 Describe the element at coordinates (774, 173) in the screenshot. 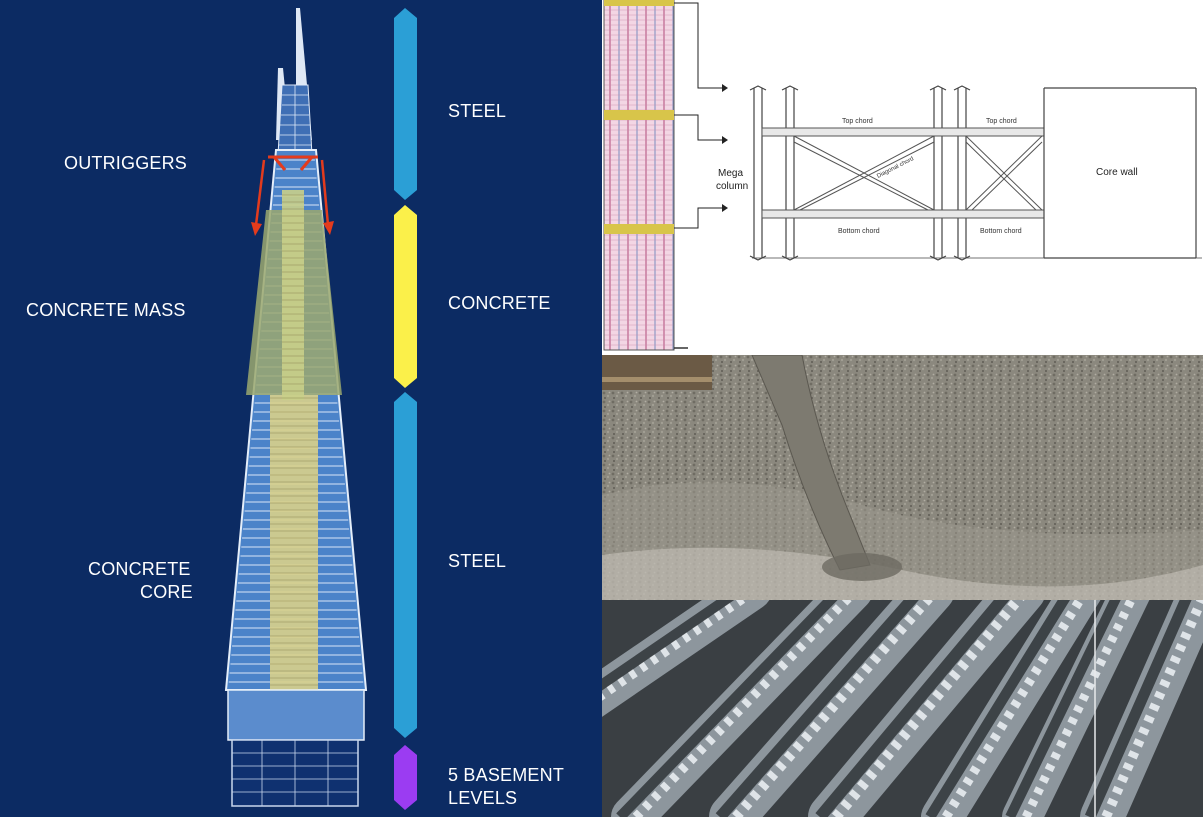

I see `mega-column` at that location.